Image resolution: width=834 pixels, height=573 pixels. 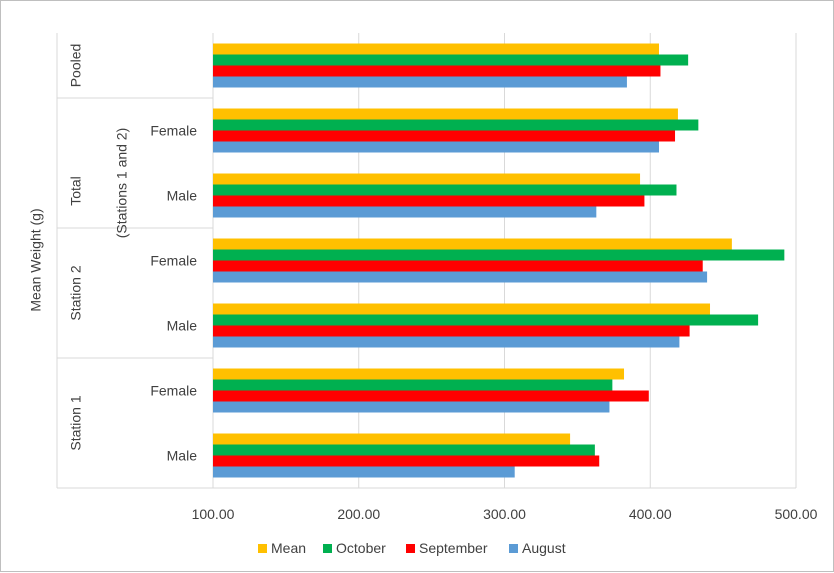 I want to click on group-label: (Stations 1 and 2), so click(x=122, y=183).